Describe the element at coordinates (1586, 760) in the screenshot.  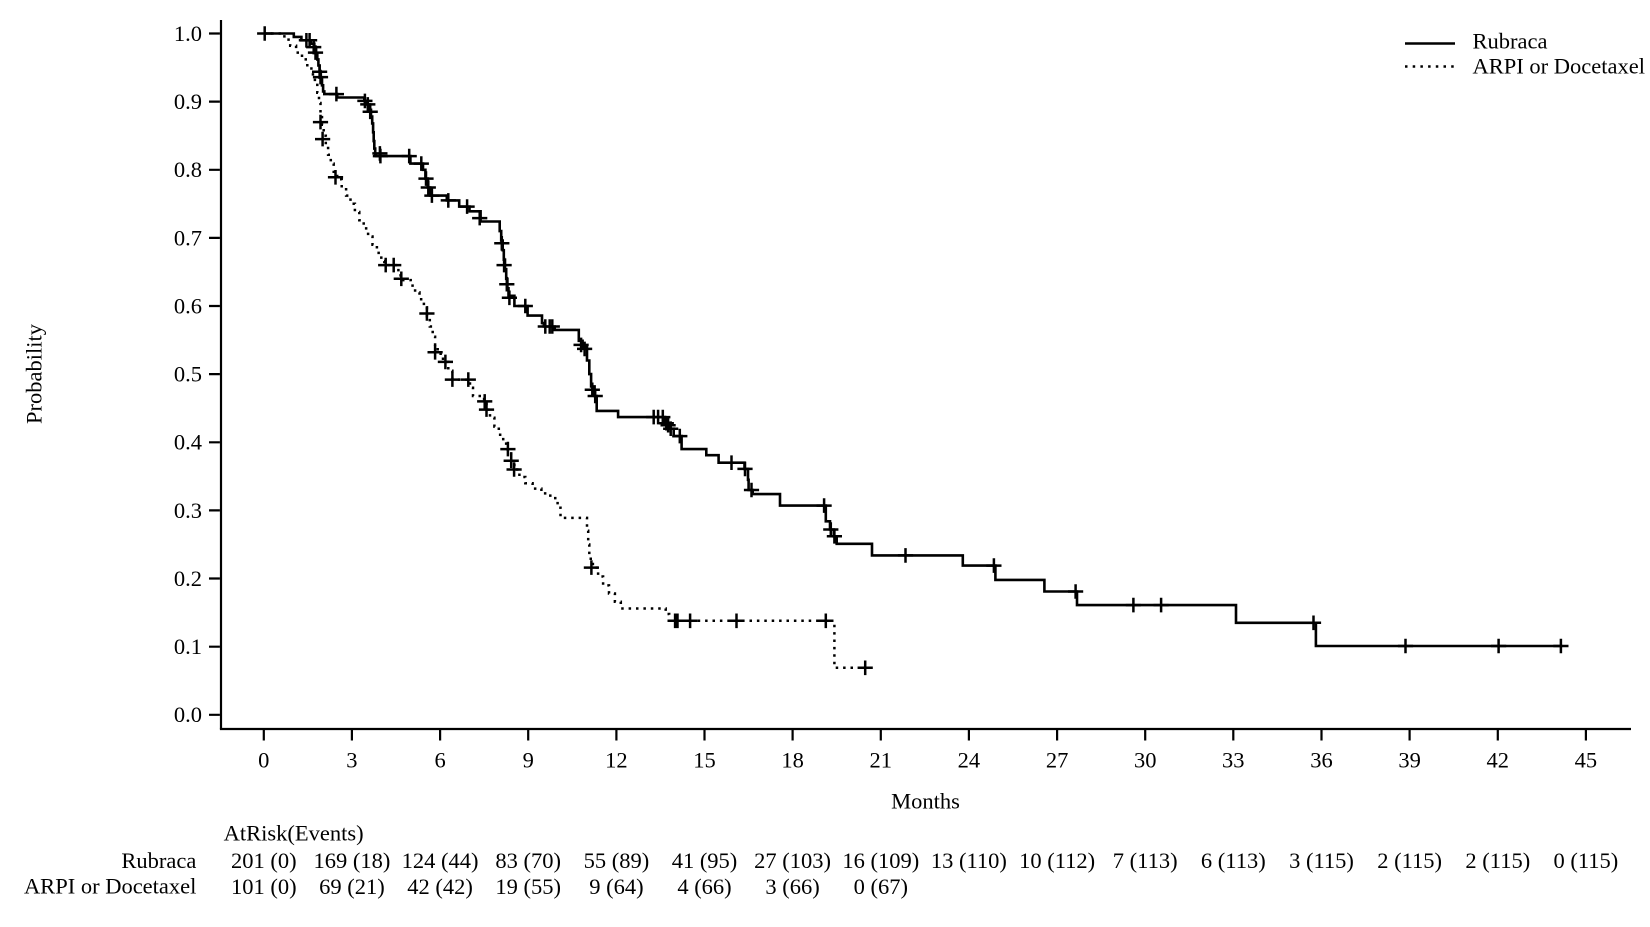
I see `svg-text: 45` at that location.